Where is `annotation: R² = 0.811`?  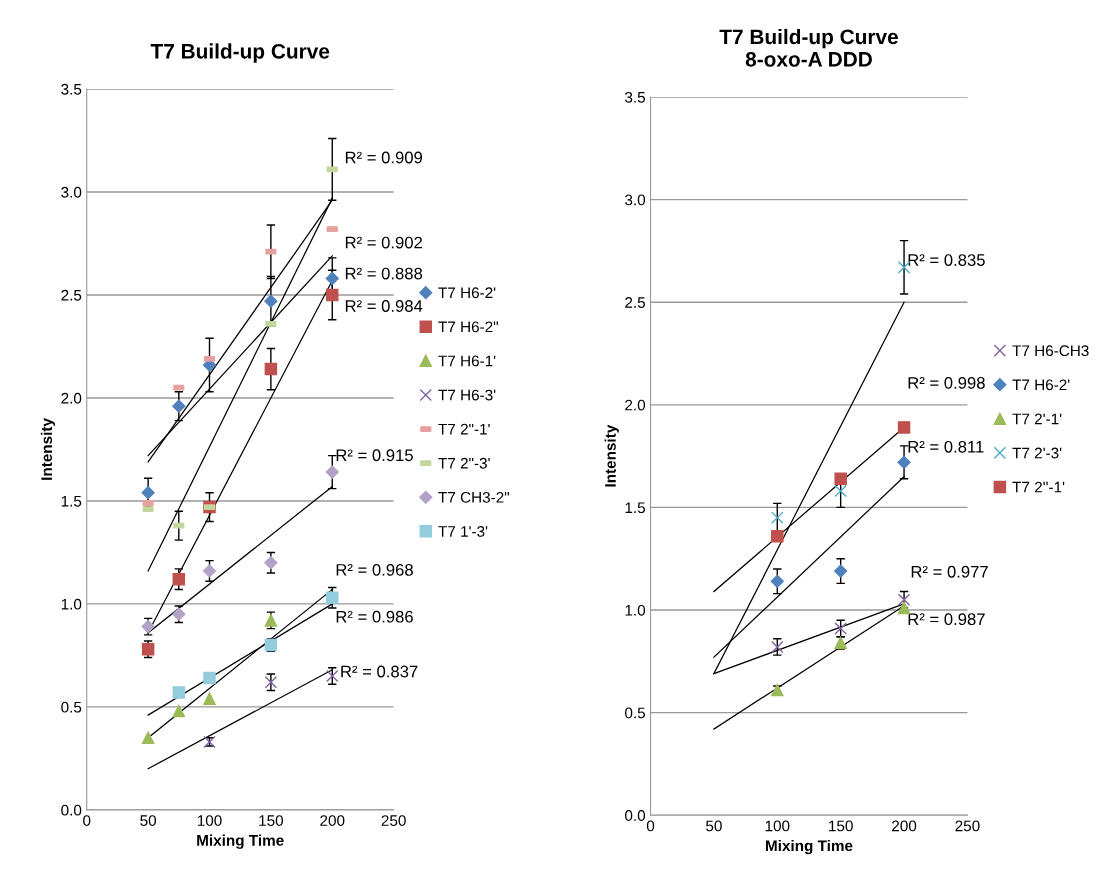
annotation: R² = 0.811 is located at coordinates (946, 446).